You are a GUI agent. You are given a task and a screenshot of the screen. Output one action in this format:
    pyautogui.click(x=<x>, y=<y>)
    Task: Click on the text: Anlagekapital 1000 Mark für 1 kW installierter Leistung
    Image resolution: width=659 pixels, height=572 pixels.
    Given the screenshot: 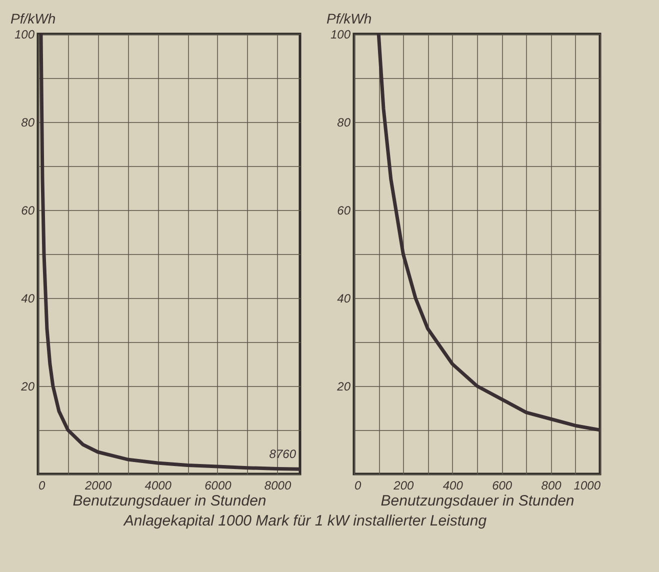 What is the action you would take?
    pyautogui.click(x=305, y=521)
    